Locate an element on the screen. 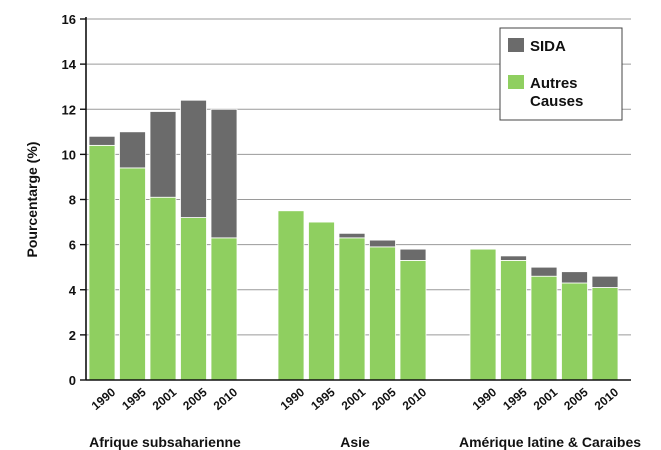  y-tick-label: 14 is located at coordinates (69, 64).